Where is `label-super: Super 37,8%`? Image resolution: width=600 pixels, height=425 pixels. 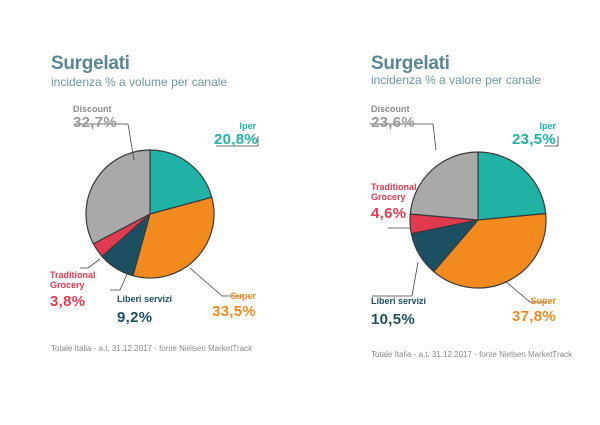
label-super: Super 37,8% is located at coordinates (532, 310).